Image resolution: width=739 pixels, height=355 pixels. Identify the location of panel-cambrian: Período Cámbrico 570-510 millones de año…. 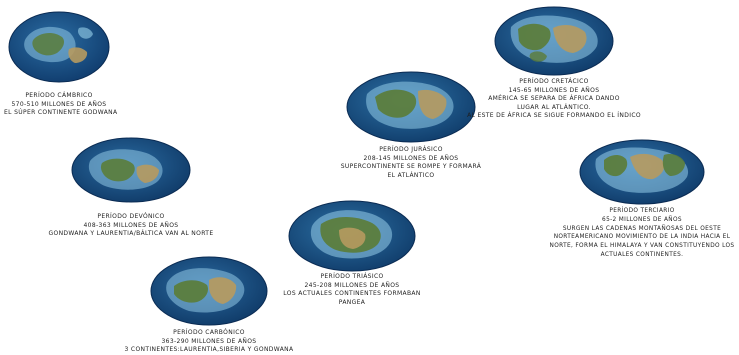
(61, 64).